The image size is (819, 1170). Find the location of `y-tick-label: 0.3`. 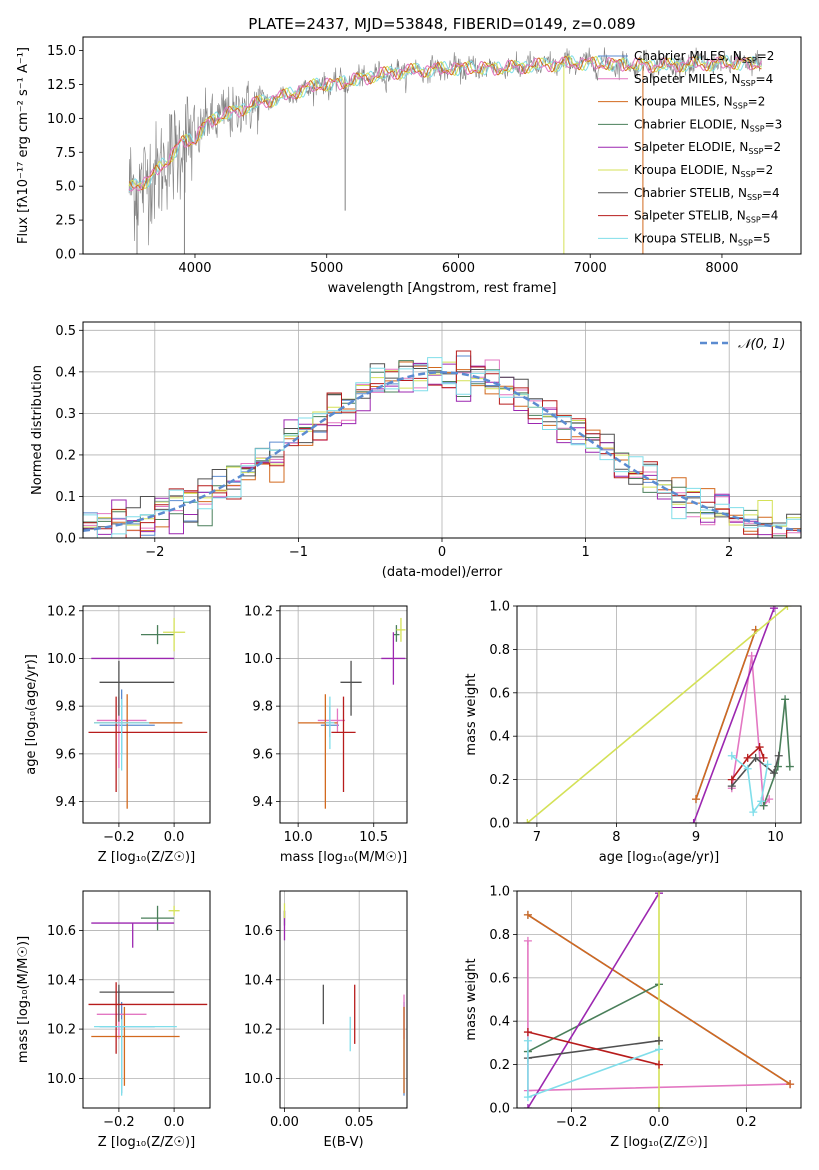

y-tick-label: 0.3 is located at coordinates (65, 414).